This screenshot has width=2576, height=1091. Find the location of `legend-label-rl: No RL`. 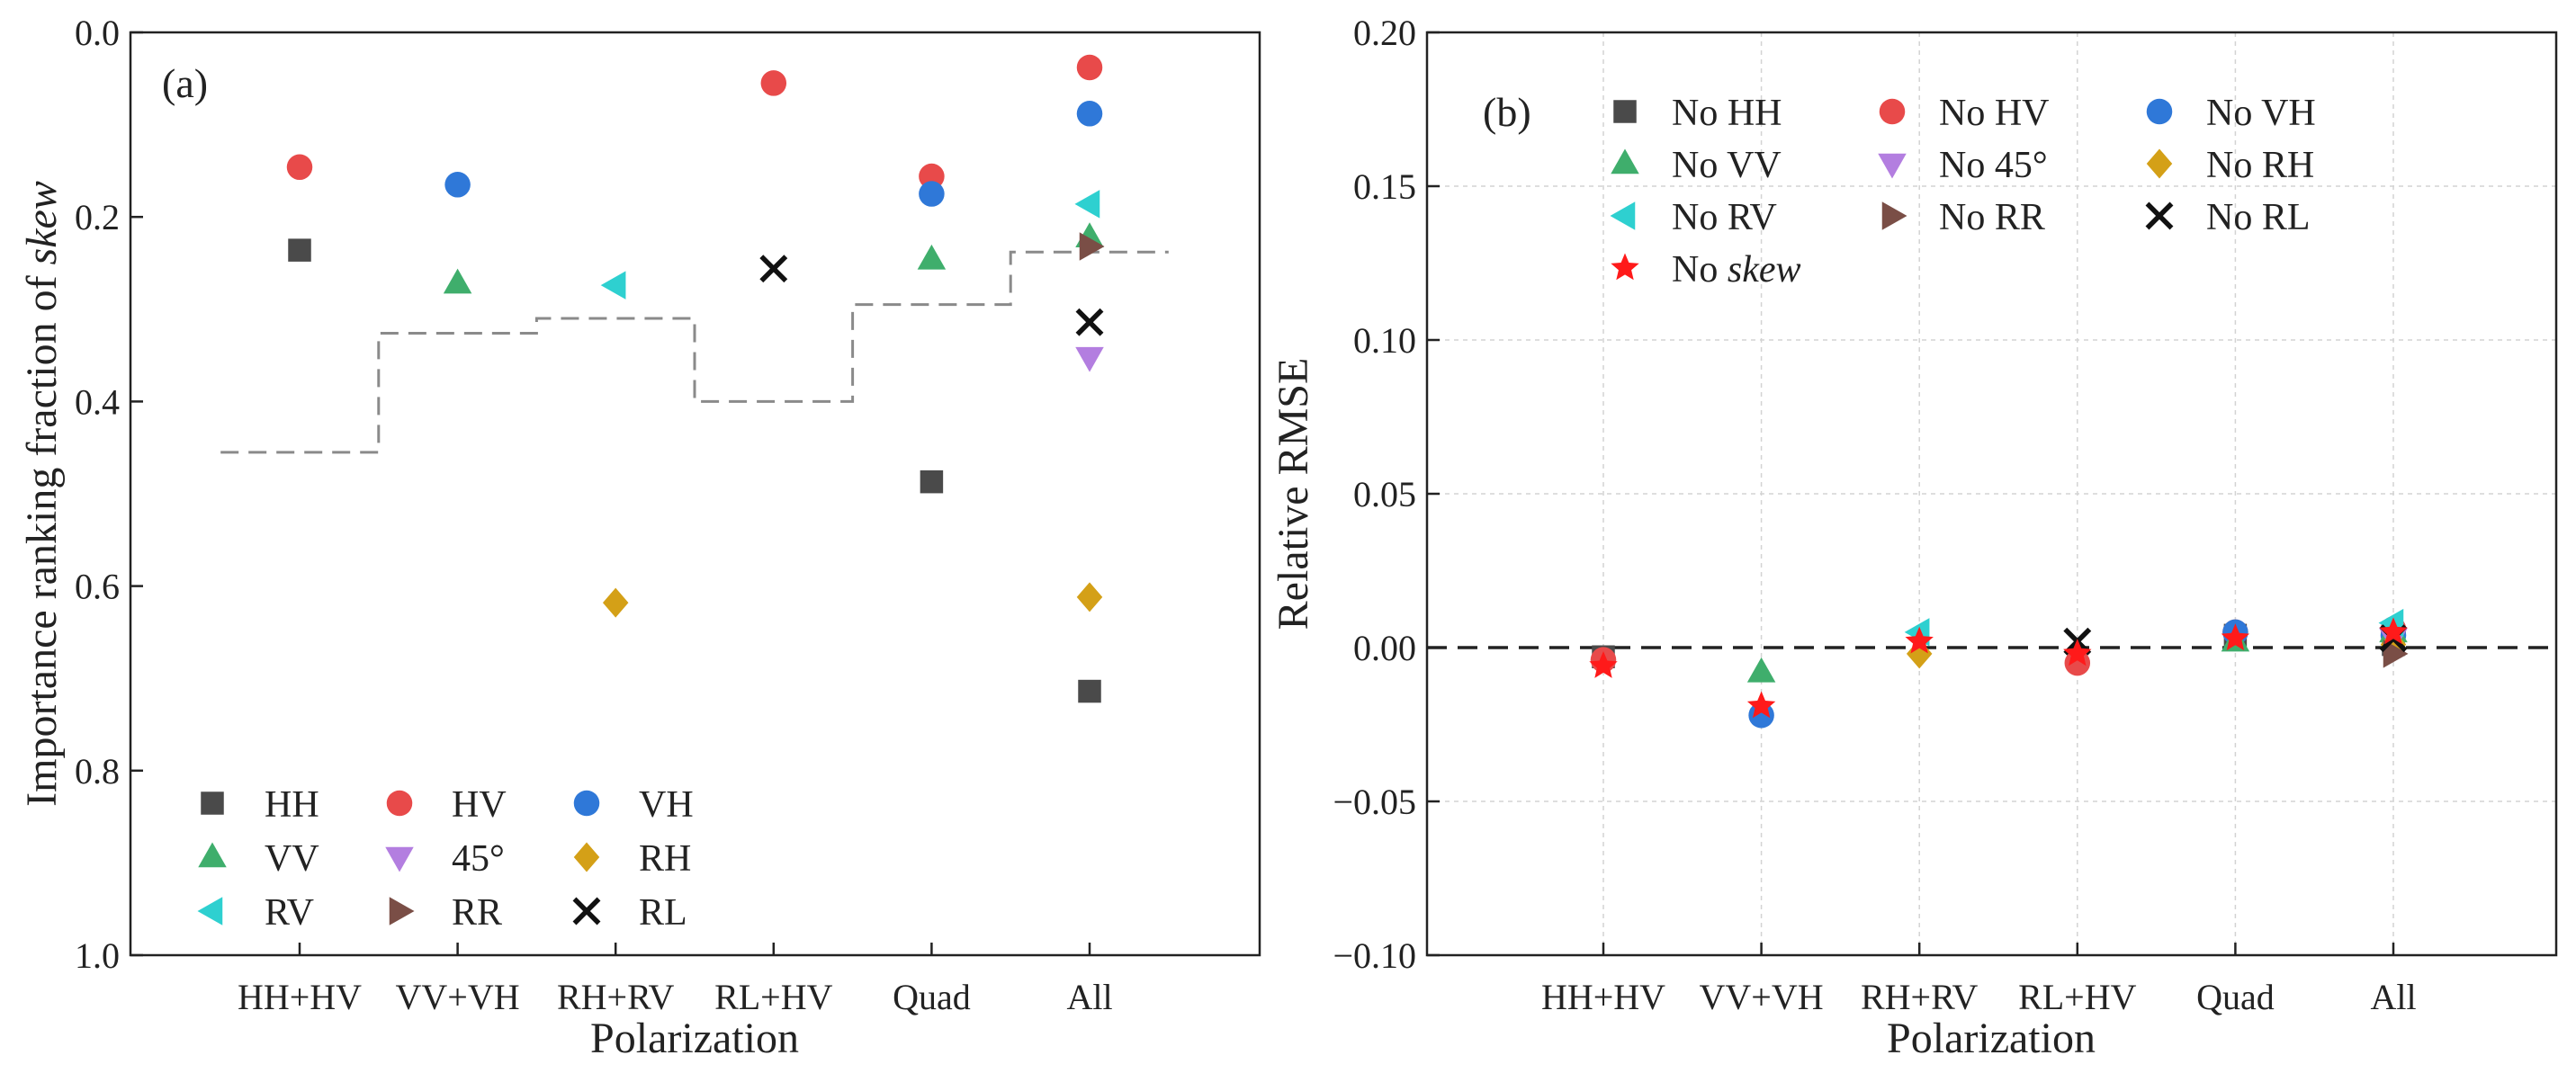

legend-label-rl: No RL is located at coordinates (2259, 217).